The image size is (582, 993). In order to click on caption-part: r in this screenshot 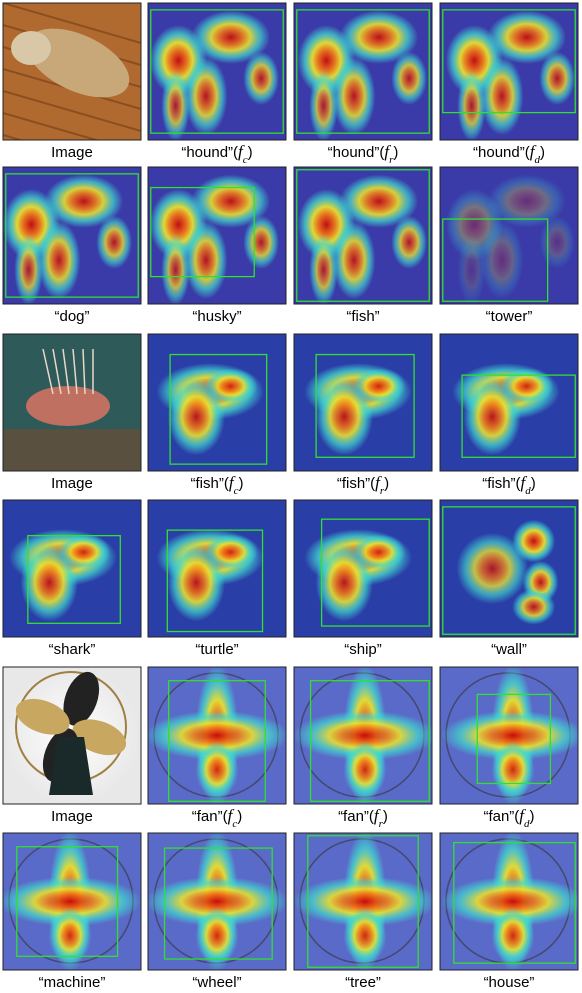, I will do `click(382, 491)`.